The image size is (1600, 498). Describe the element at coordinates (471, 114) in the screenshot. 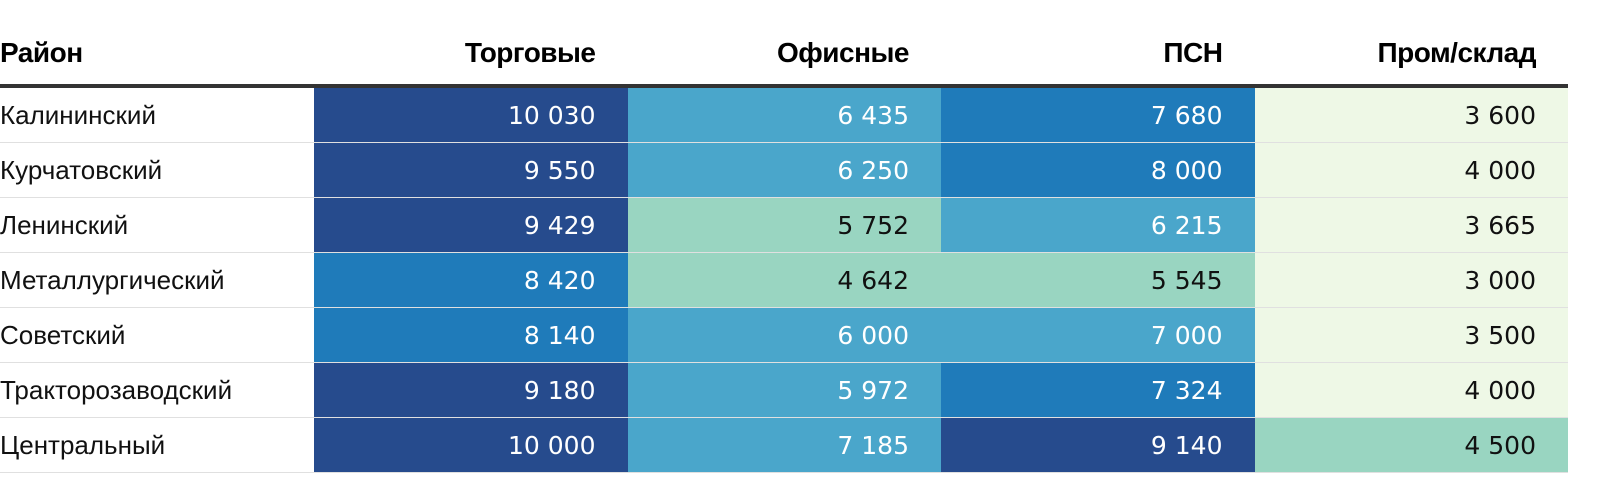

I see `value-cell: 10 030` at that location.